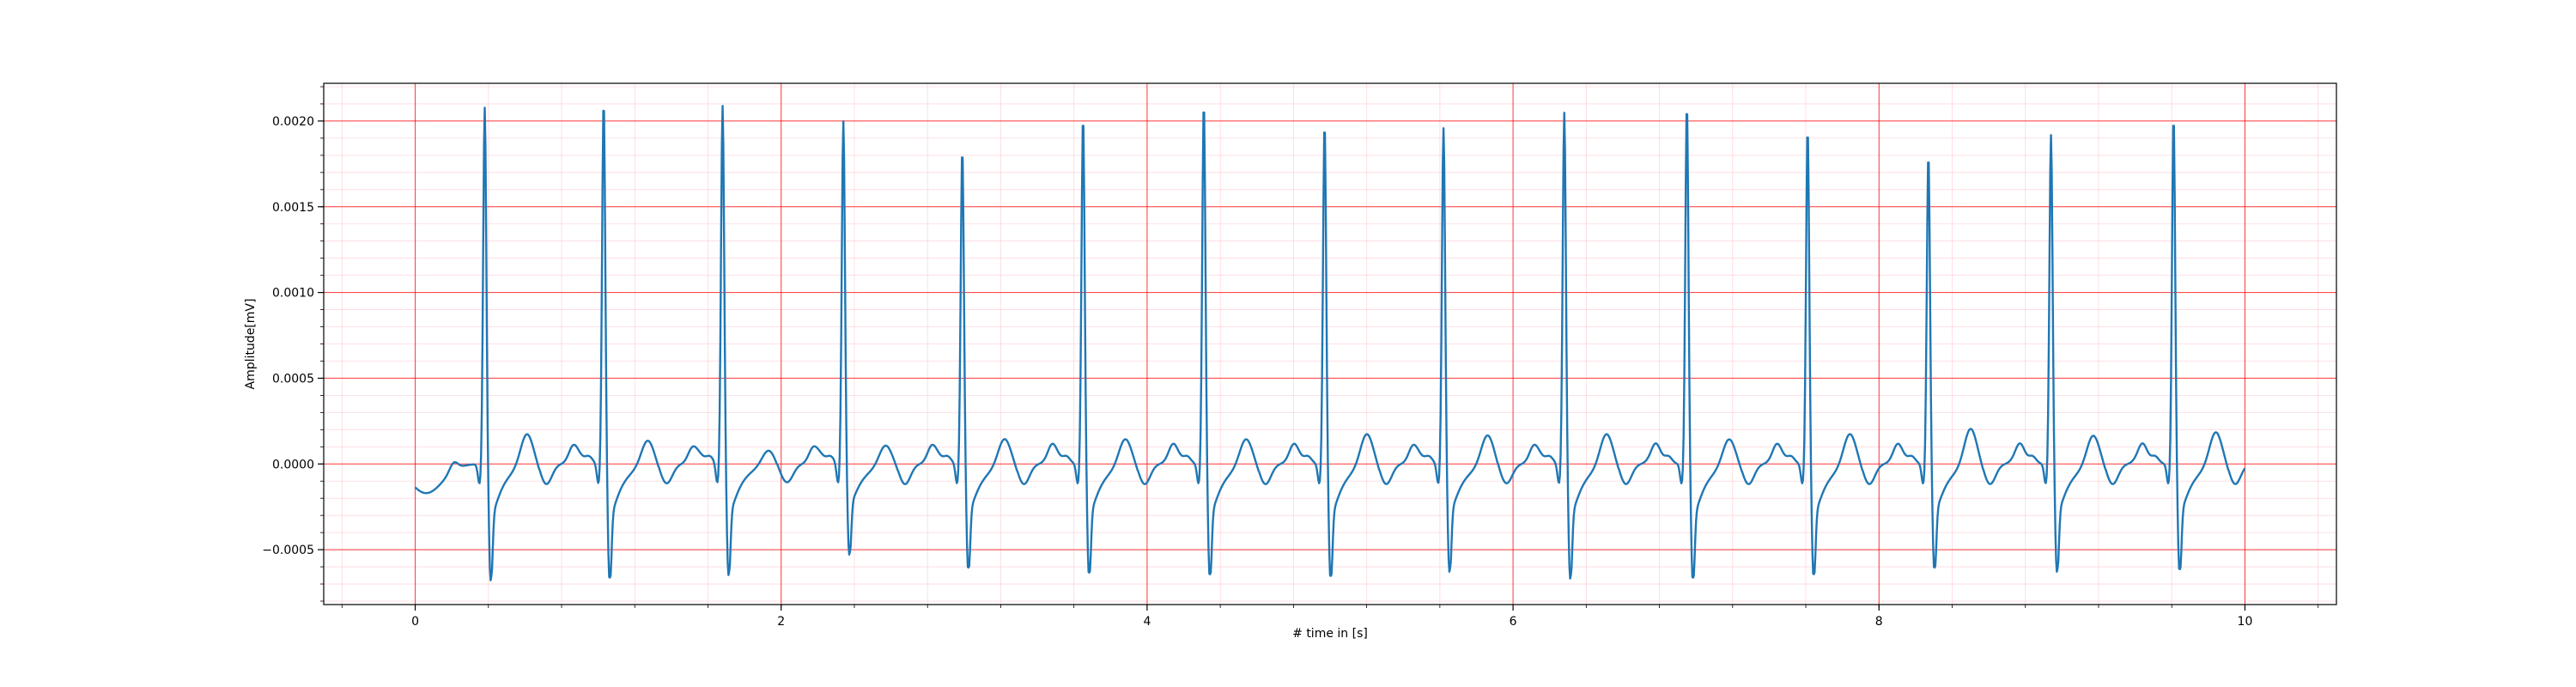 Image resolution: width=2576 pixels, height=687 pixels. I want to click on y-axis: −0.0005 0.0000 0.0005 0.0010 0.0015 0.0020, so click(293, 344).